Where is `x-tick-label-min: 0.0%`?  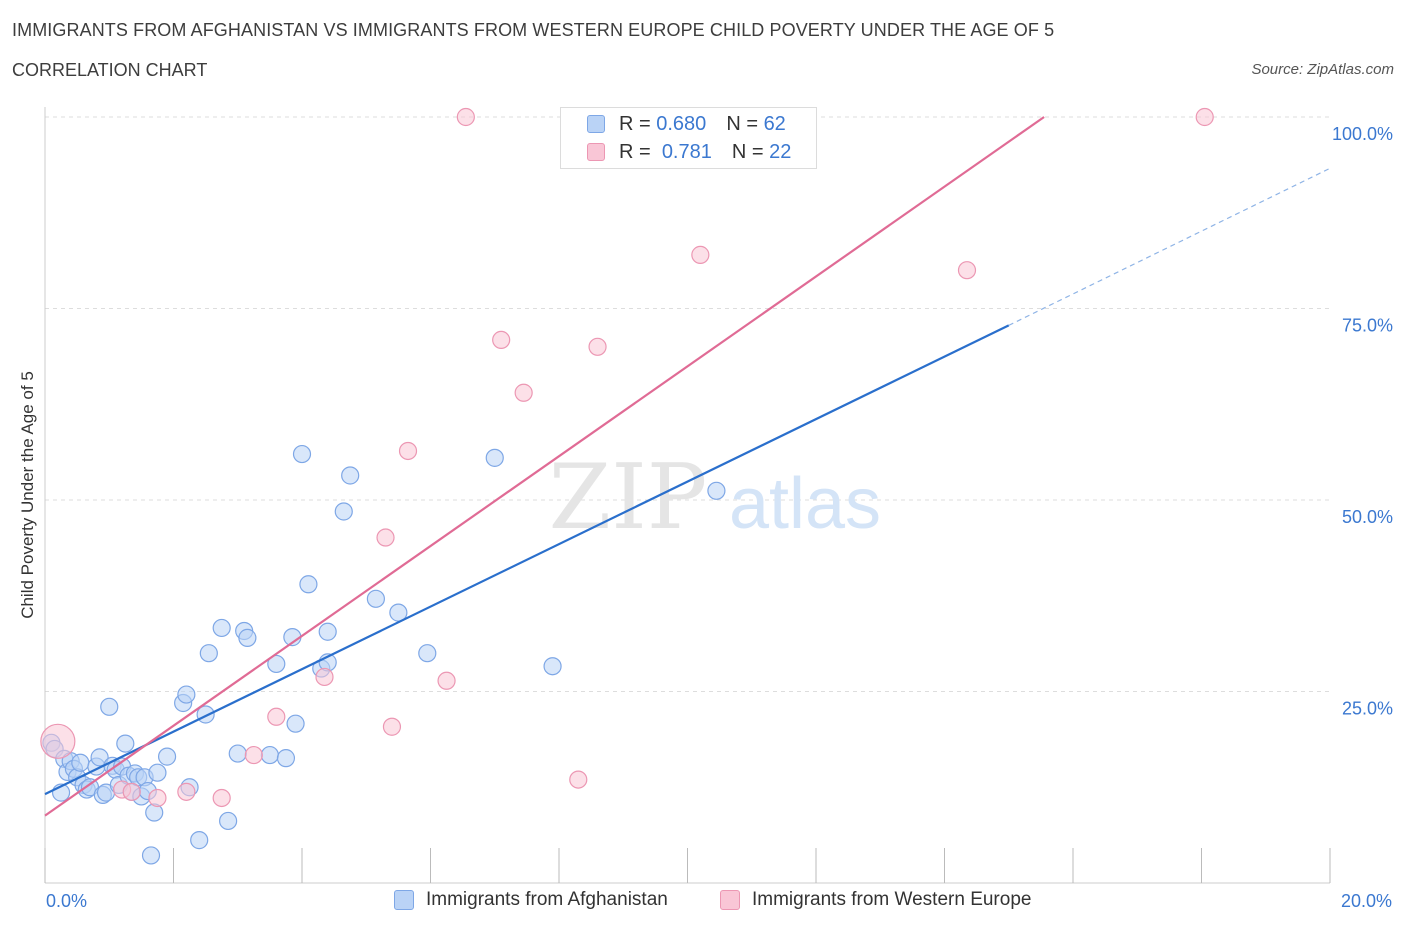
x-tick-label-min: 0.0% is located at coordinates (66, 901).